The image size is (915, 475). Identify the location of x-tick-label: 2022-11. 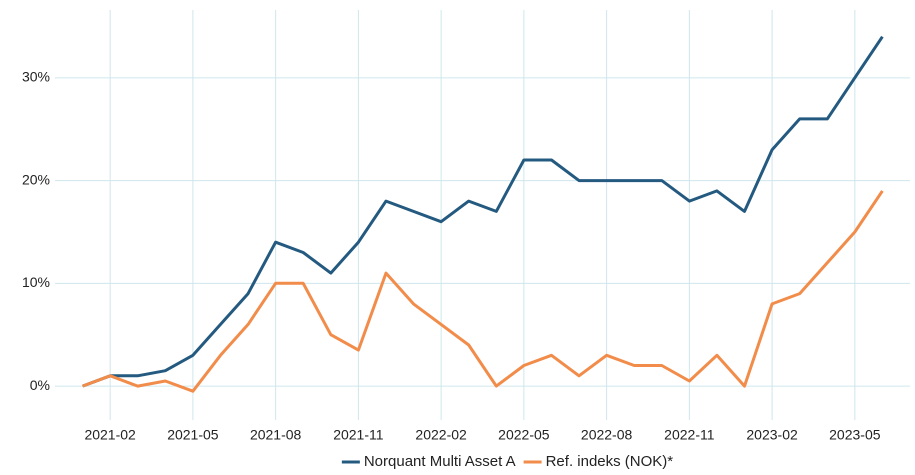
(689, 435).